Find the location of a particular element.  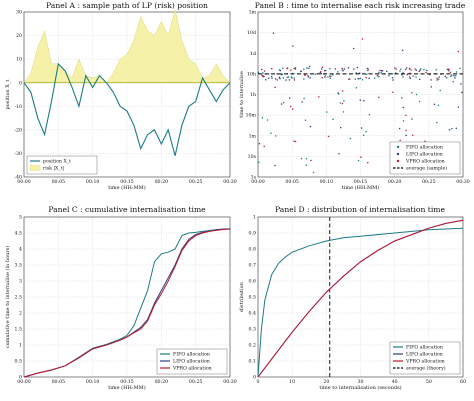

y-tick-label: 0.4 is located at coordinates (252, 314).